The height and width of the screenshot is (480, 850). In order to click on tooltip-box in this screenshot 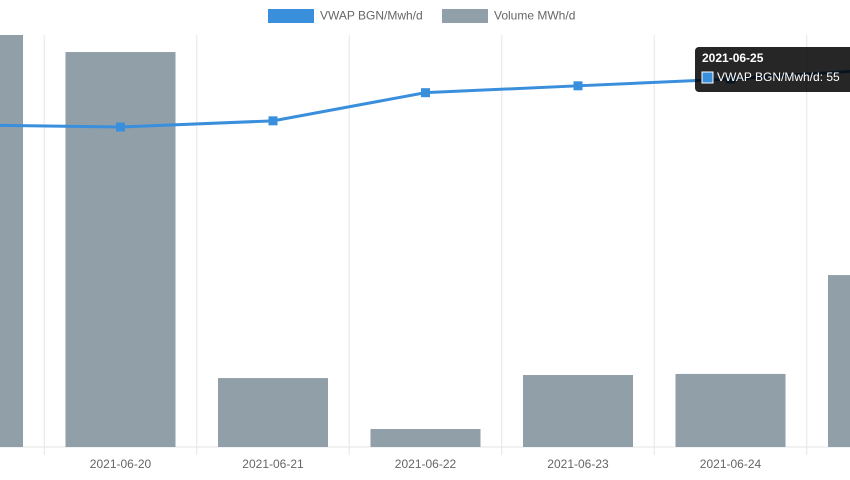, I will do `click(772, 69)`.